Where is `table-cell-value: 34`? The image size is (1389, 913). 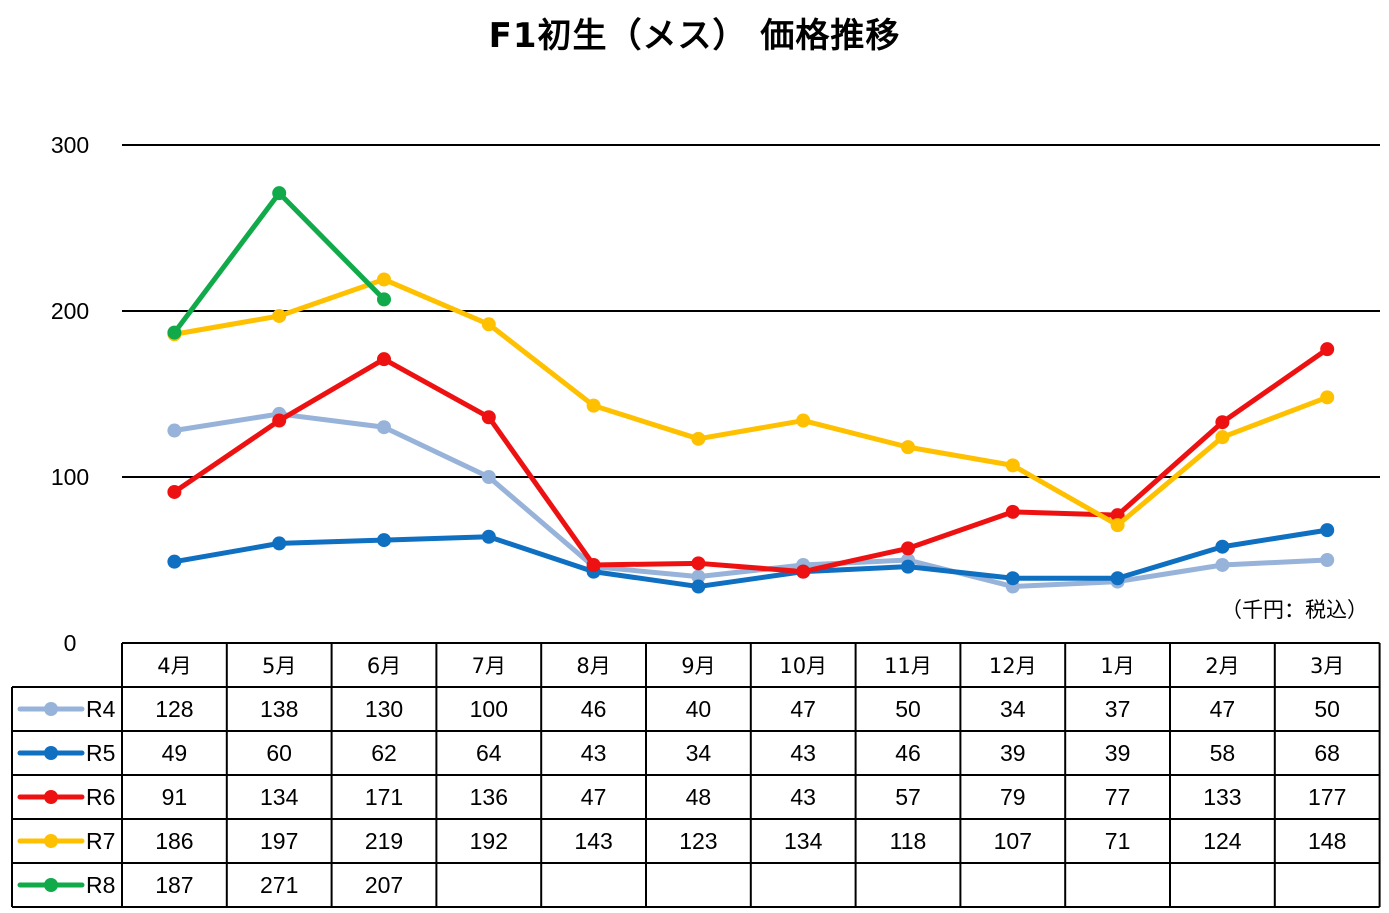 table-cell-value: 34 is located at coordinates (1013, 709).